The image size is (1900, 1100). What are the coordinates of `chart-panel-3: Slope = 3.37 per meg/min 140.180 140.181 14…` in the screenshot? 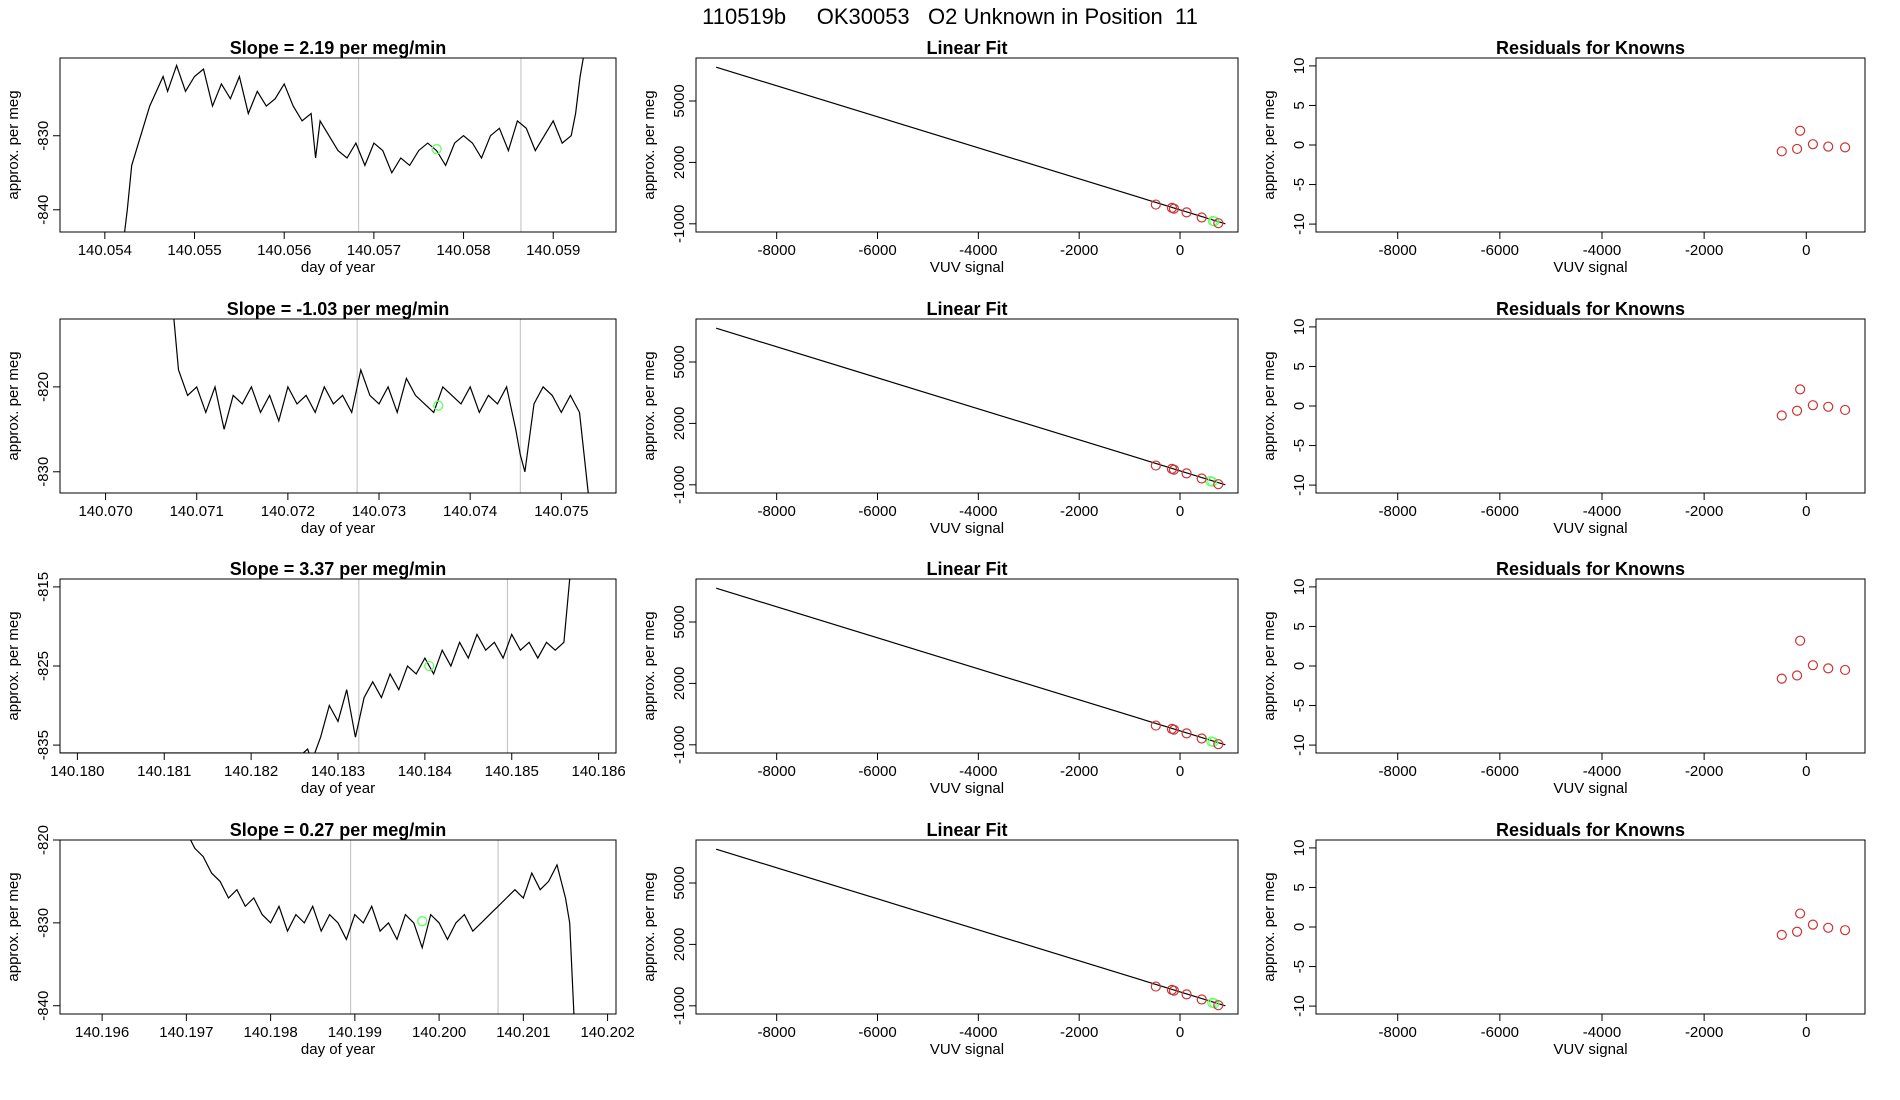 It's located at (315, 678).